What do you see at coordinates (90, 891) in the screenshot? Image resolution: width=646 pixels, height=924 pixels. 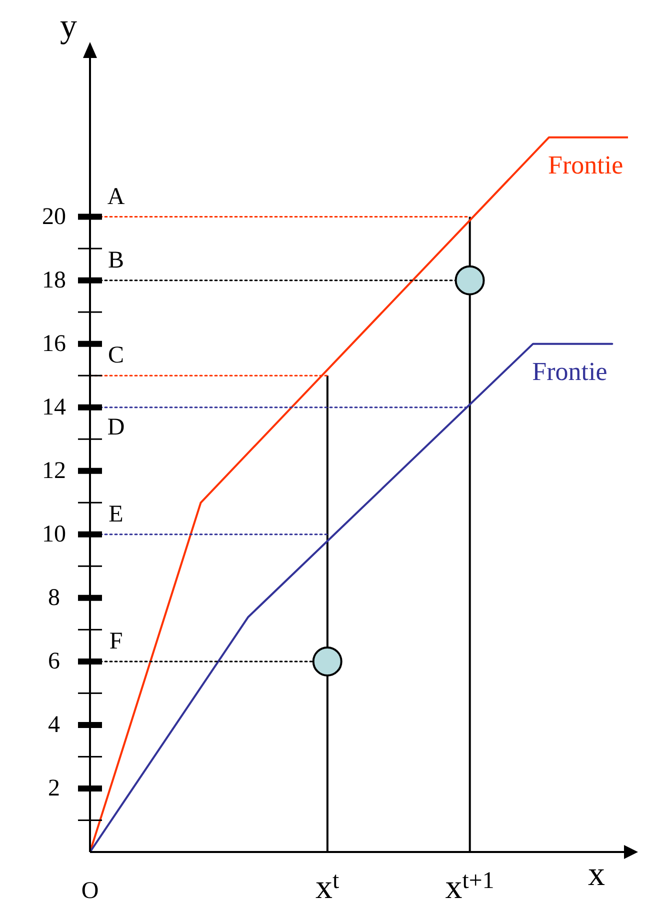 I see `x-tick-label: O` at bounding box center [90, 891].